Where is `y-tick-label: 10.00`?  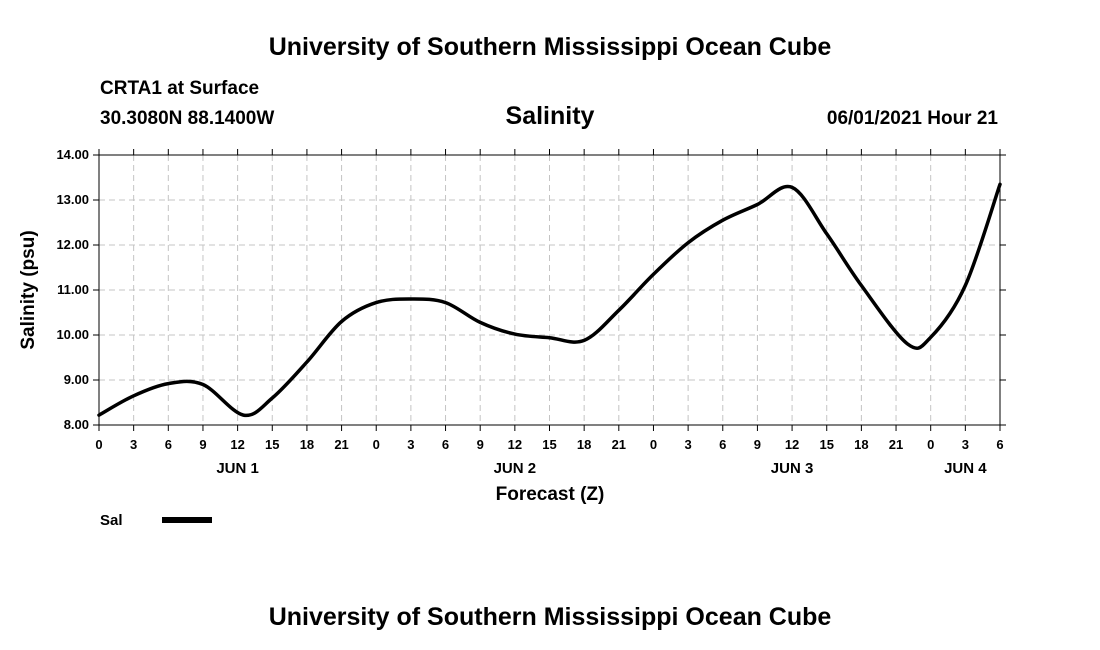 y-tick-label: 10.00 is located at coordinates (72, 334).